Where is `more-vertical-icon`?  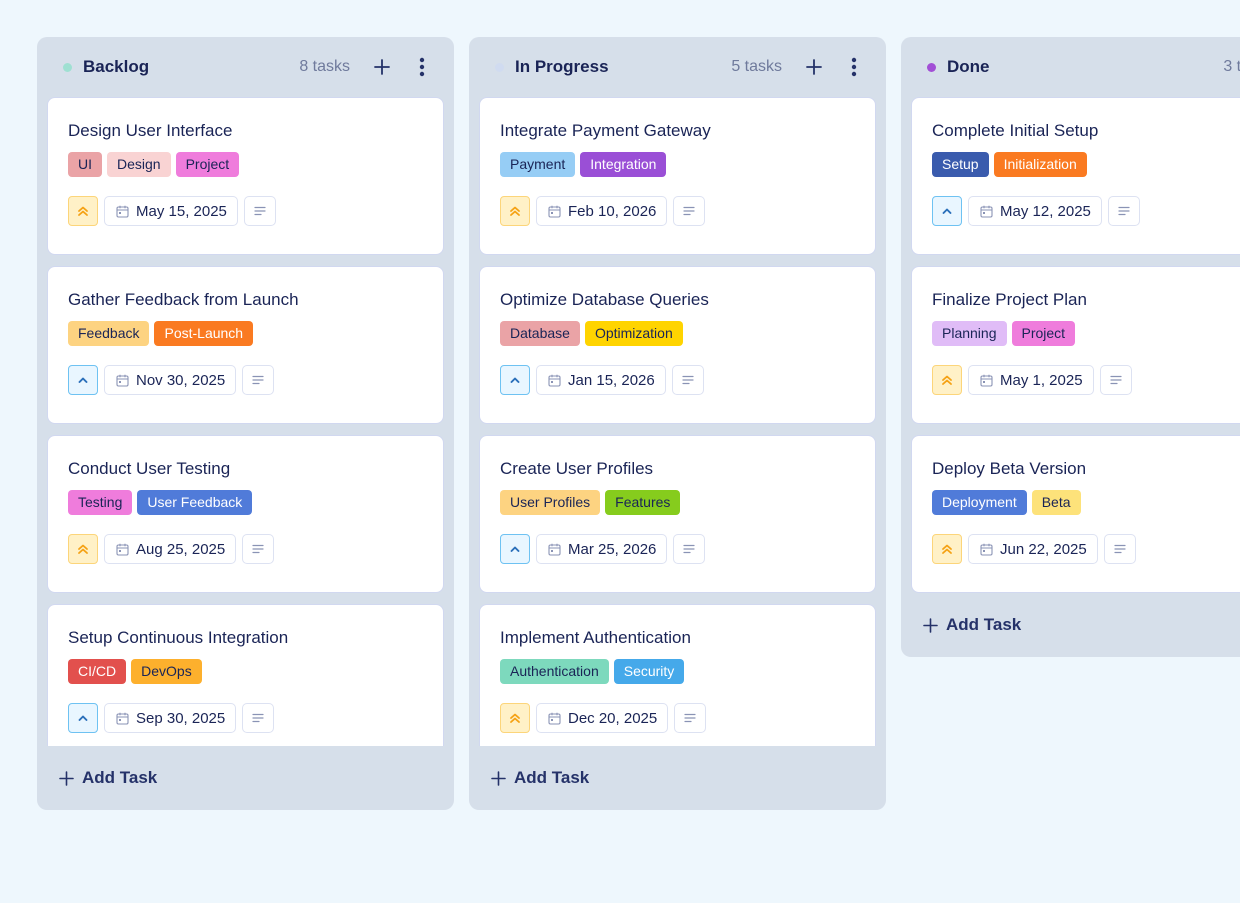 more-vertical-icon is located at coordinates (422, 67).